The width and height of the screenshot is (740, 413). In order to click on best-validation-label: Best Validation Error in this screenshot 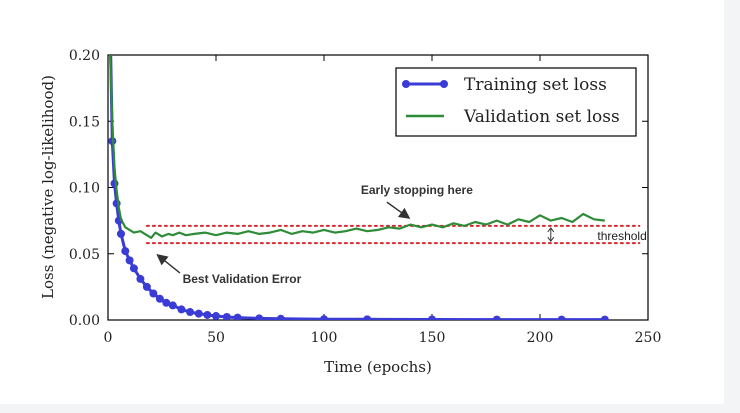, I will do `click(242, 279)`.